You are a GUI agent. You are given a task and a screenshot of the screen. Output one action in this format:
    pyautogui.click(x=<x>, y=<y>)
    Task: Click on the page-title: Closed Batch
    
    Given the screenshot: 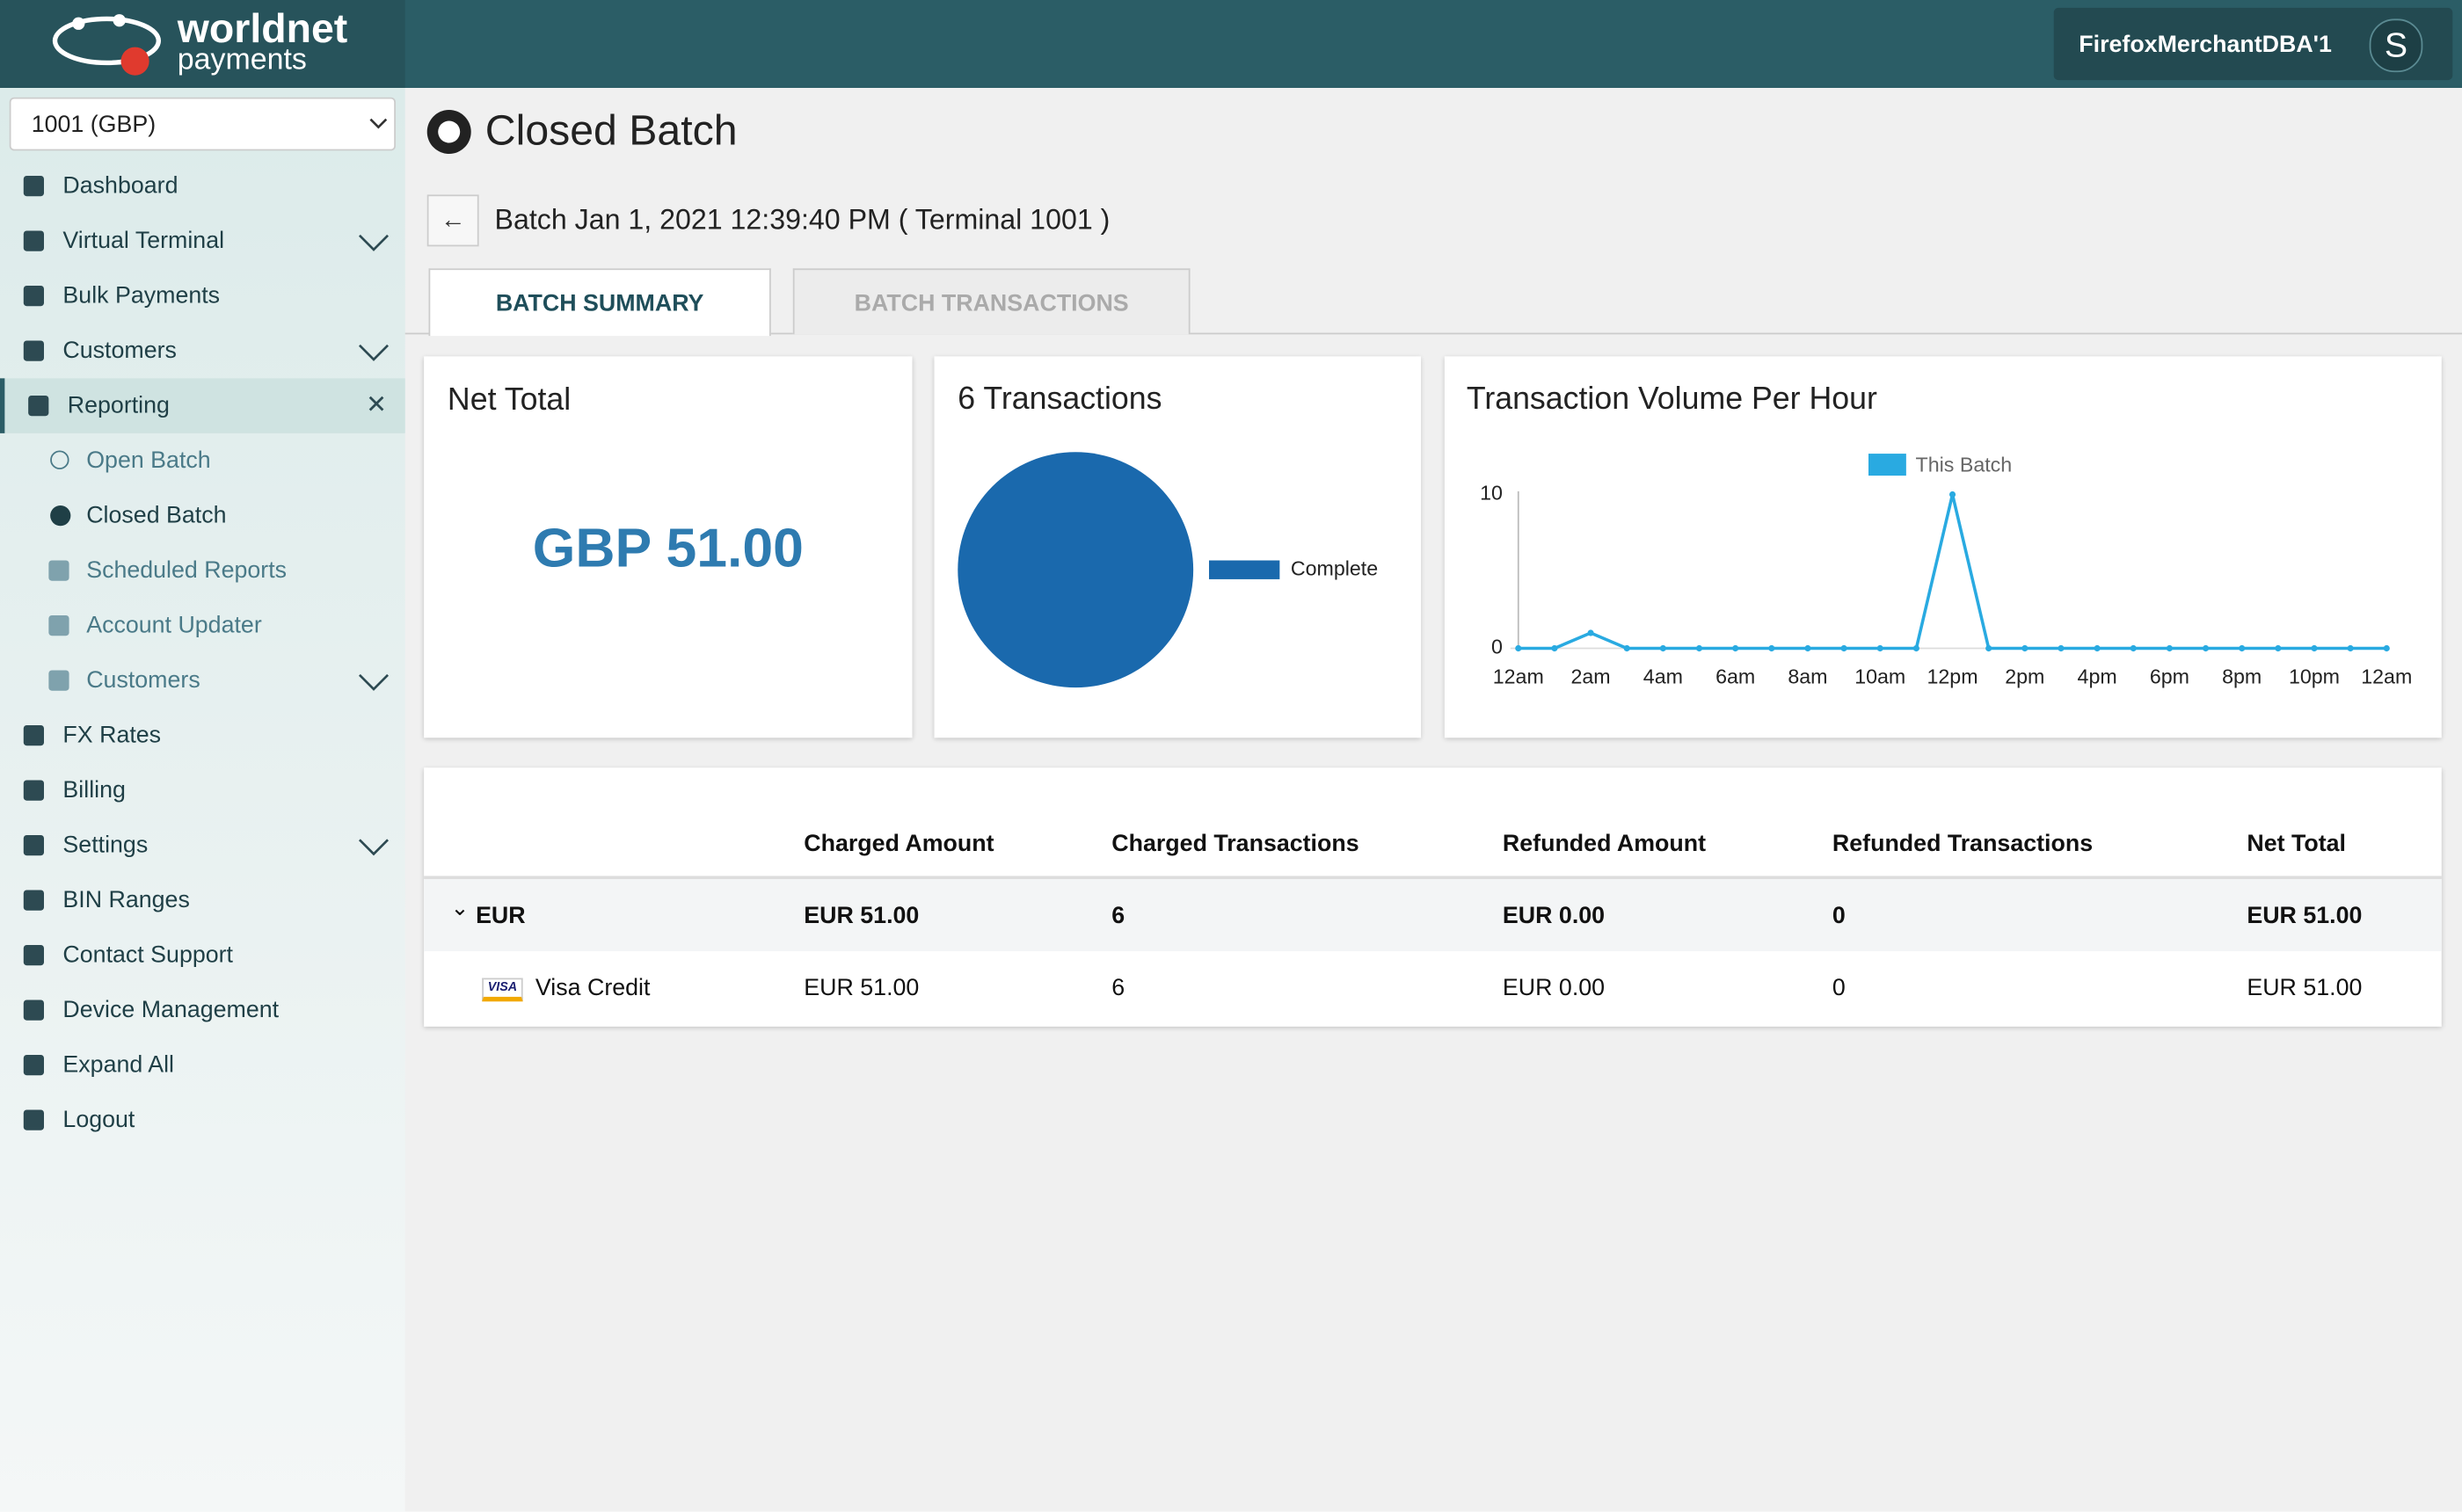 What is the action you would take?
    pyautogui.click(x=611, y=130)
    